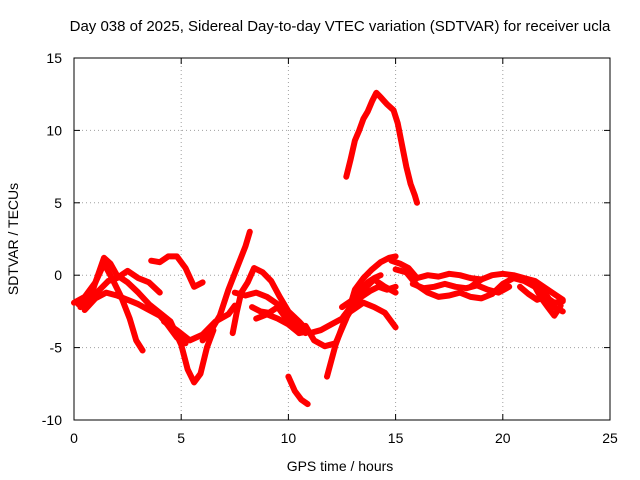  What do you see at coordinates (503, 438) in the screenshot?
I see `x-tick-label: 20` at bounding box center [503, 438].